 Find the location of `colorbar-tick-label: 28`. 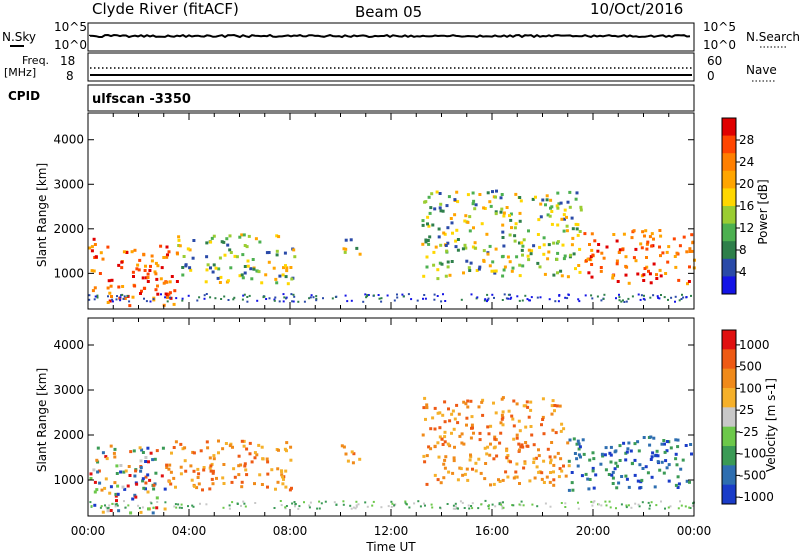

colorbar-tick-label: 28 is located at coordinates (746, 140).